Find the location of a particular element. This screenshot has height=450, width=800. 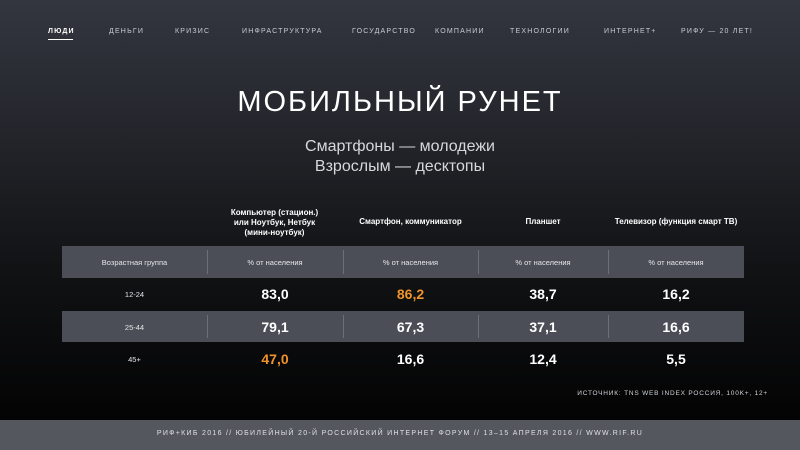

table-cell-highlight: 47,0 is located at coordinates (275, 359).